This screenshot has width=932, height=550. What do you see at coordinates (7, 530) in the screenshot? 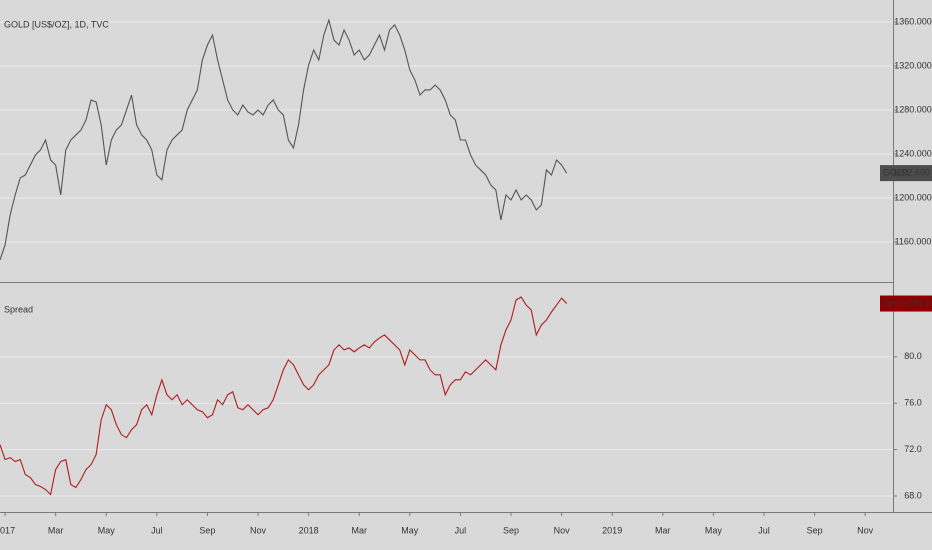
I see `x-tick-label: 2017` at bounding box center [7, 530].